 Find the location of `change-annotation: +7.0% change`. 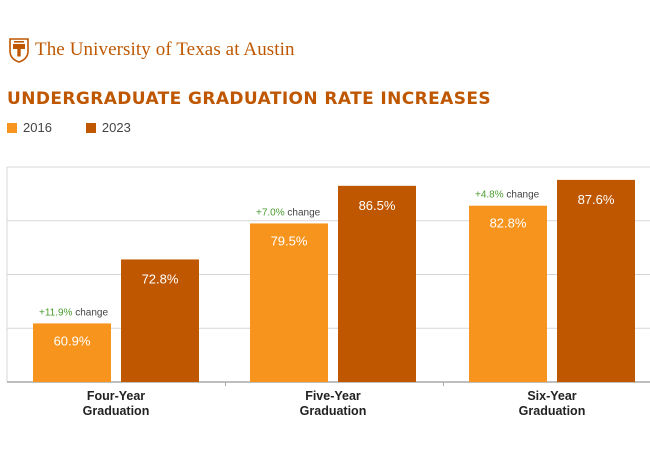

change-annotation: +7.0% change is located at coordinates (288, 212).